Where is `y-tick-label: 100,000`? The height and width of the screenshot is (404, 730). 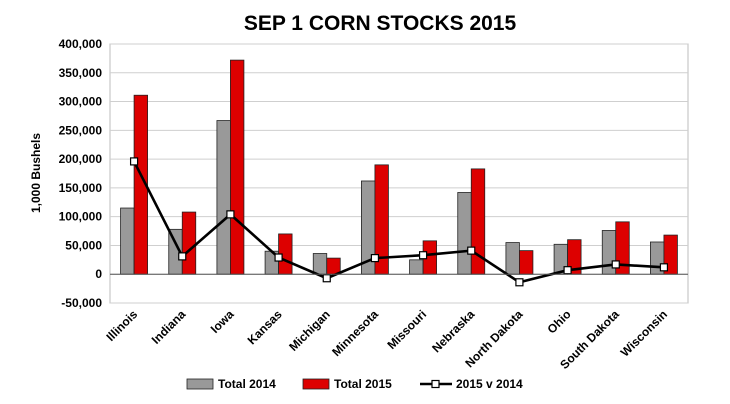
y-tick-label: 100,000 is located at coordinates (81, 217).